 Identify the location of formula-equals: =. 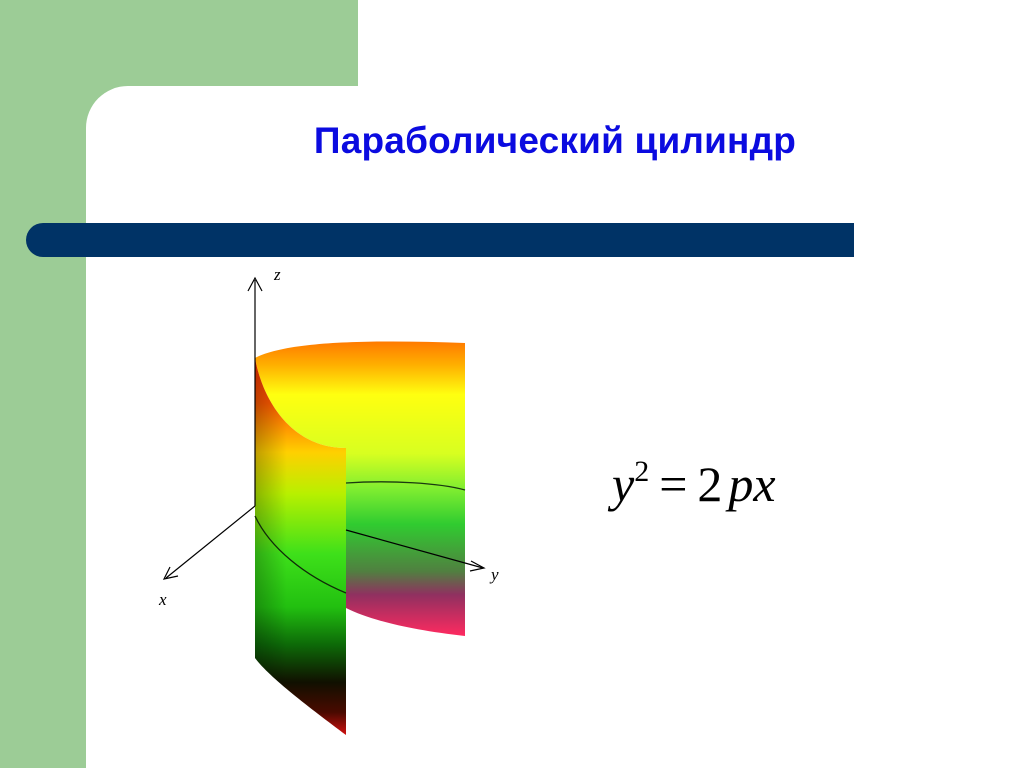
(673, 484).